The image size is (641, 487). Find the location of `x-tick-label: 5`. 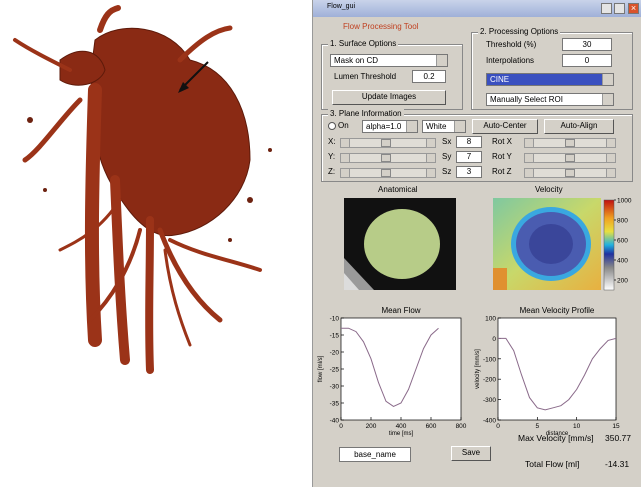

x-tick-label: 5 is located at coordinates (538, 426).